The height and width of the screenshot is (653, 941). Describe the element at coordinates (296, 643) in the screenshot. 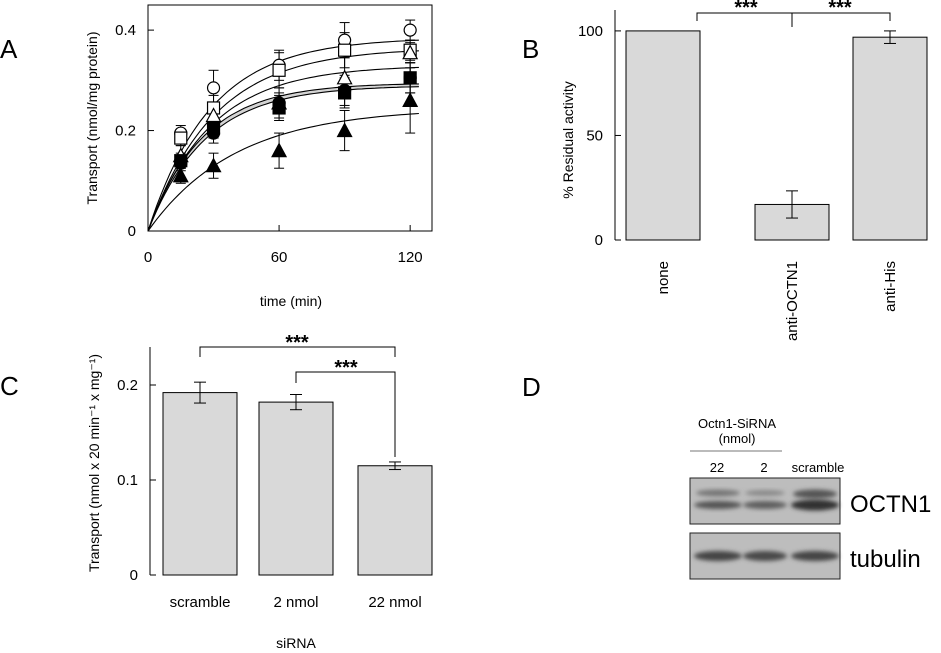

I see `panel-c-xlabel: siRNA` at that location.